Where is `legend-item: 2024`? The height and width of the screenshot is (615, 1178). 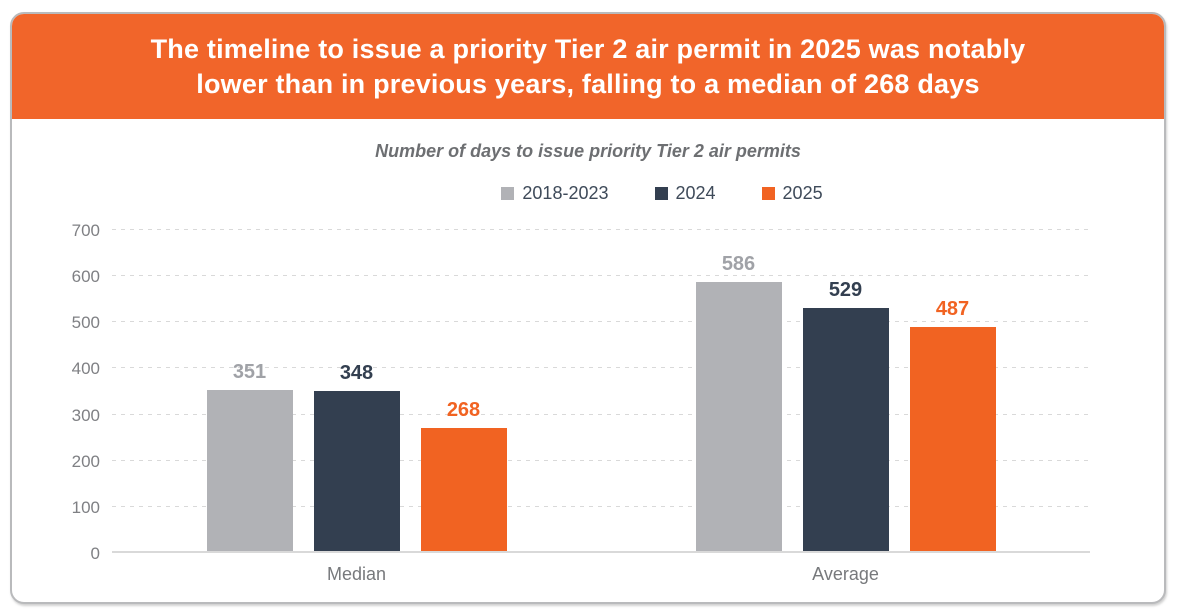
legend-item: 2024 is located at coordinates (685, 193).